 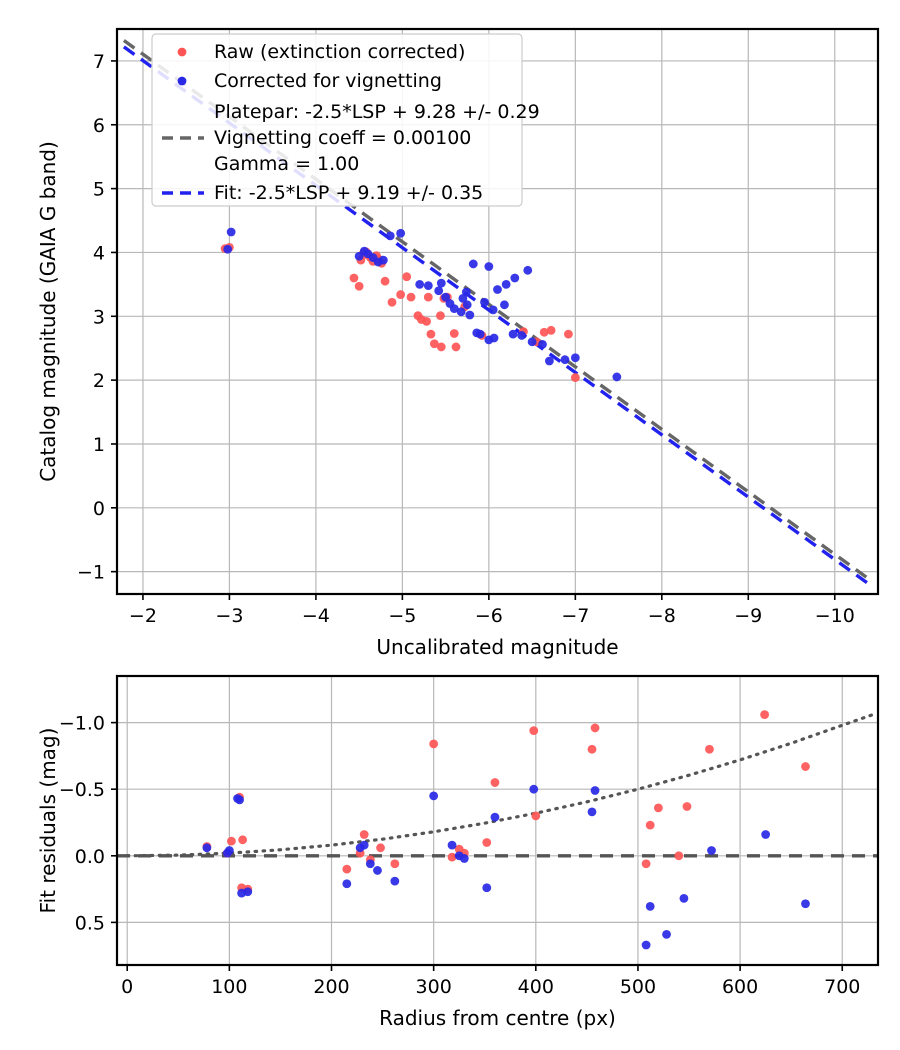 I want to click on y-tick-label: −1, so click(x=91, y=573).